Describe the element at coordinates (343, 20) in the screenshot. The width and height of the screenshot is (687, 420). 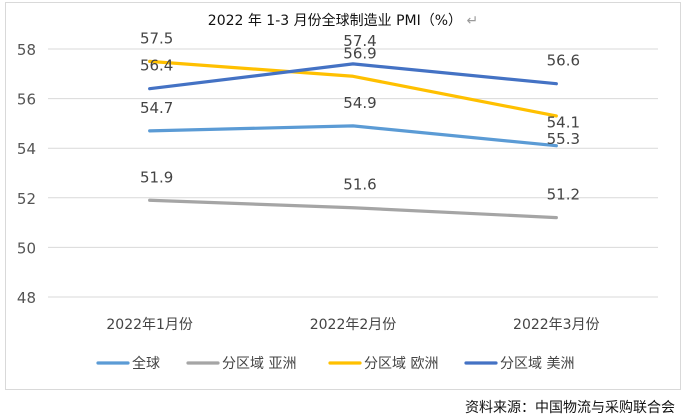
I see `chart-title: 2022 年 1-3 月份全球制造业 PMI（%） ↵` at that location.